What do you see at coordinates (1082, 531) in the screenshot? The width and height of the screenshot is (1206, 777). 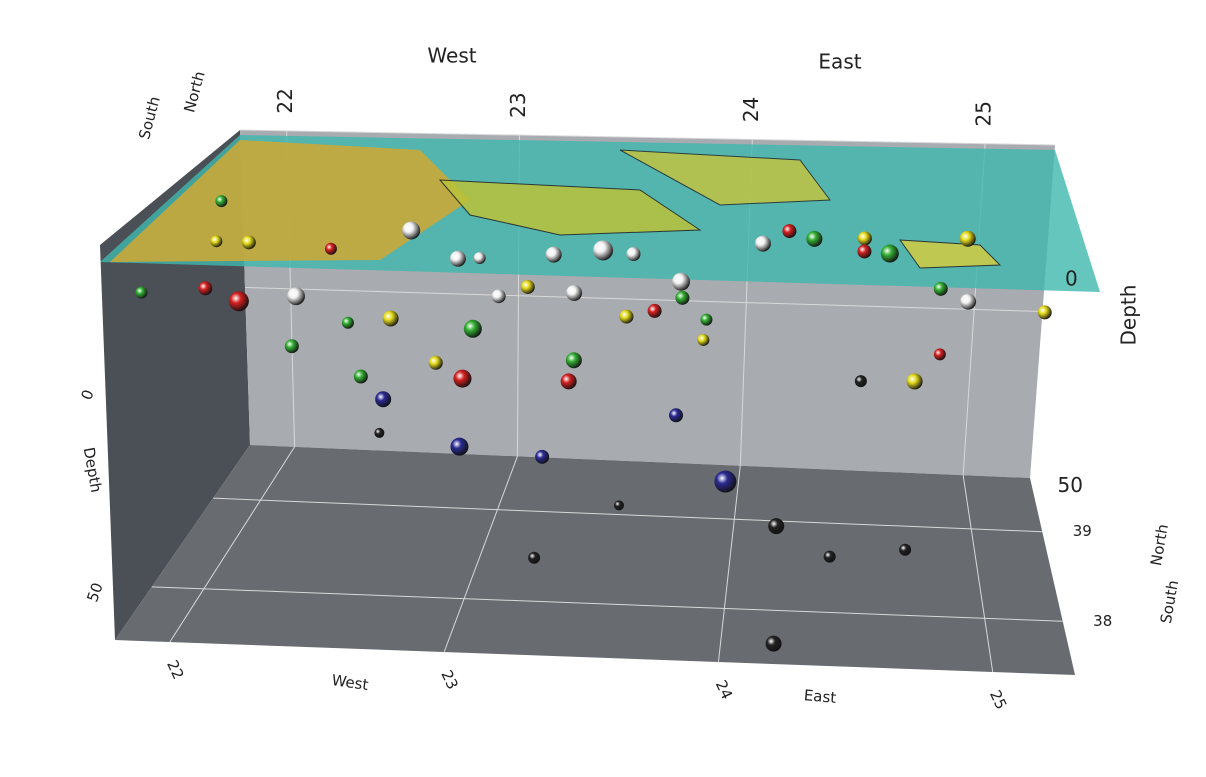 I see `lat-tick-label: 39` at bounding box center [1082, 531].